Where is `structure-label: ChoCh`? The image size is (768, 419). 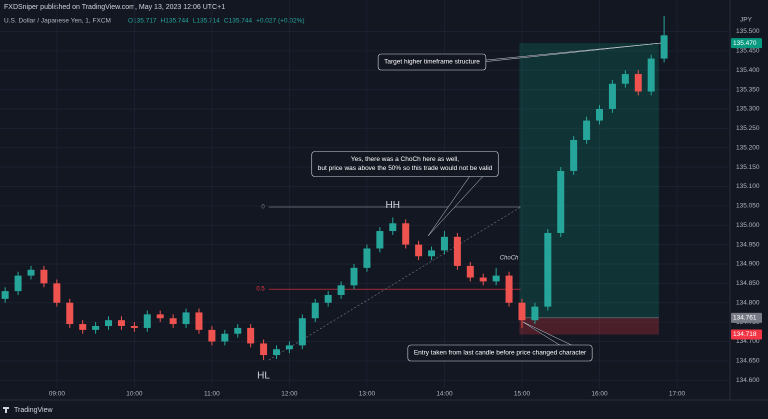
structure-label: ChoCh is located at coordinates (509, 258).